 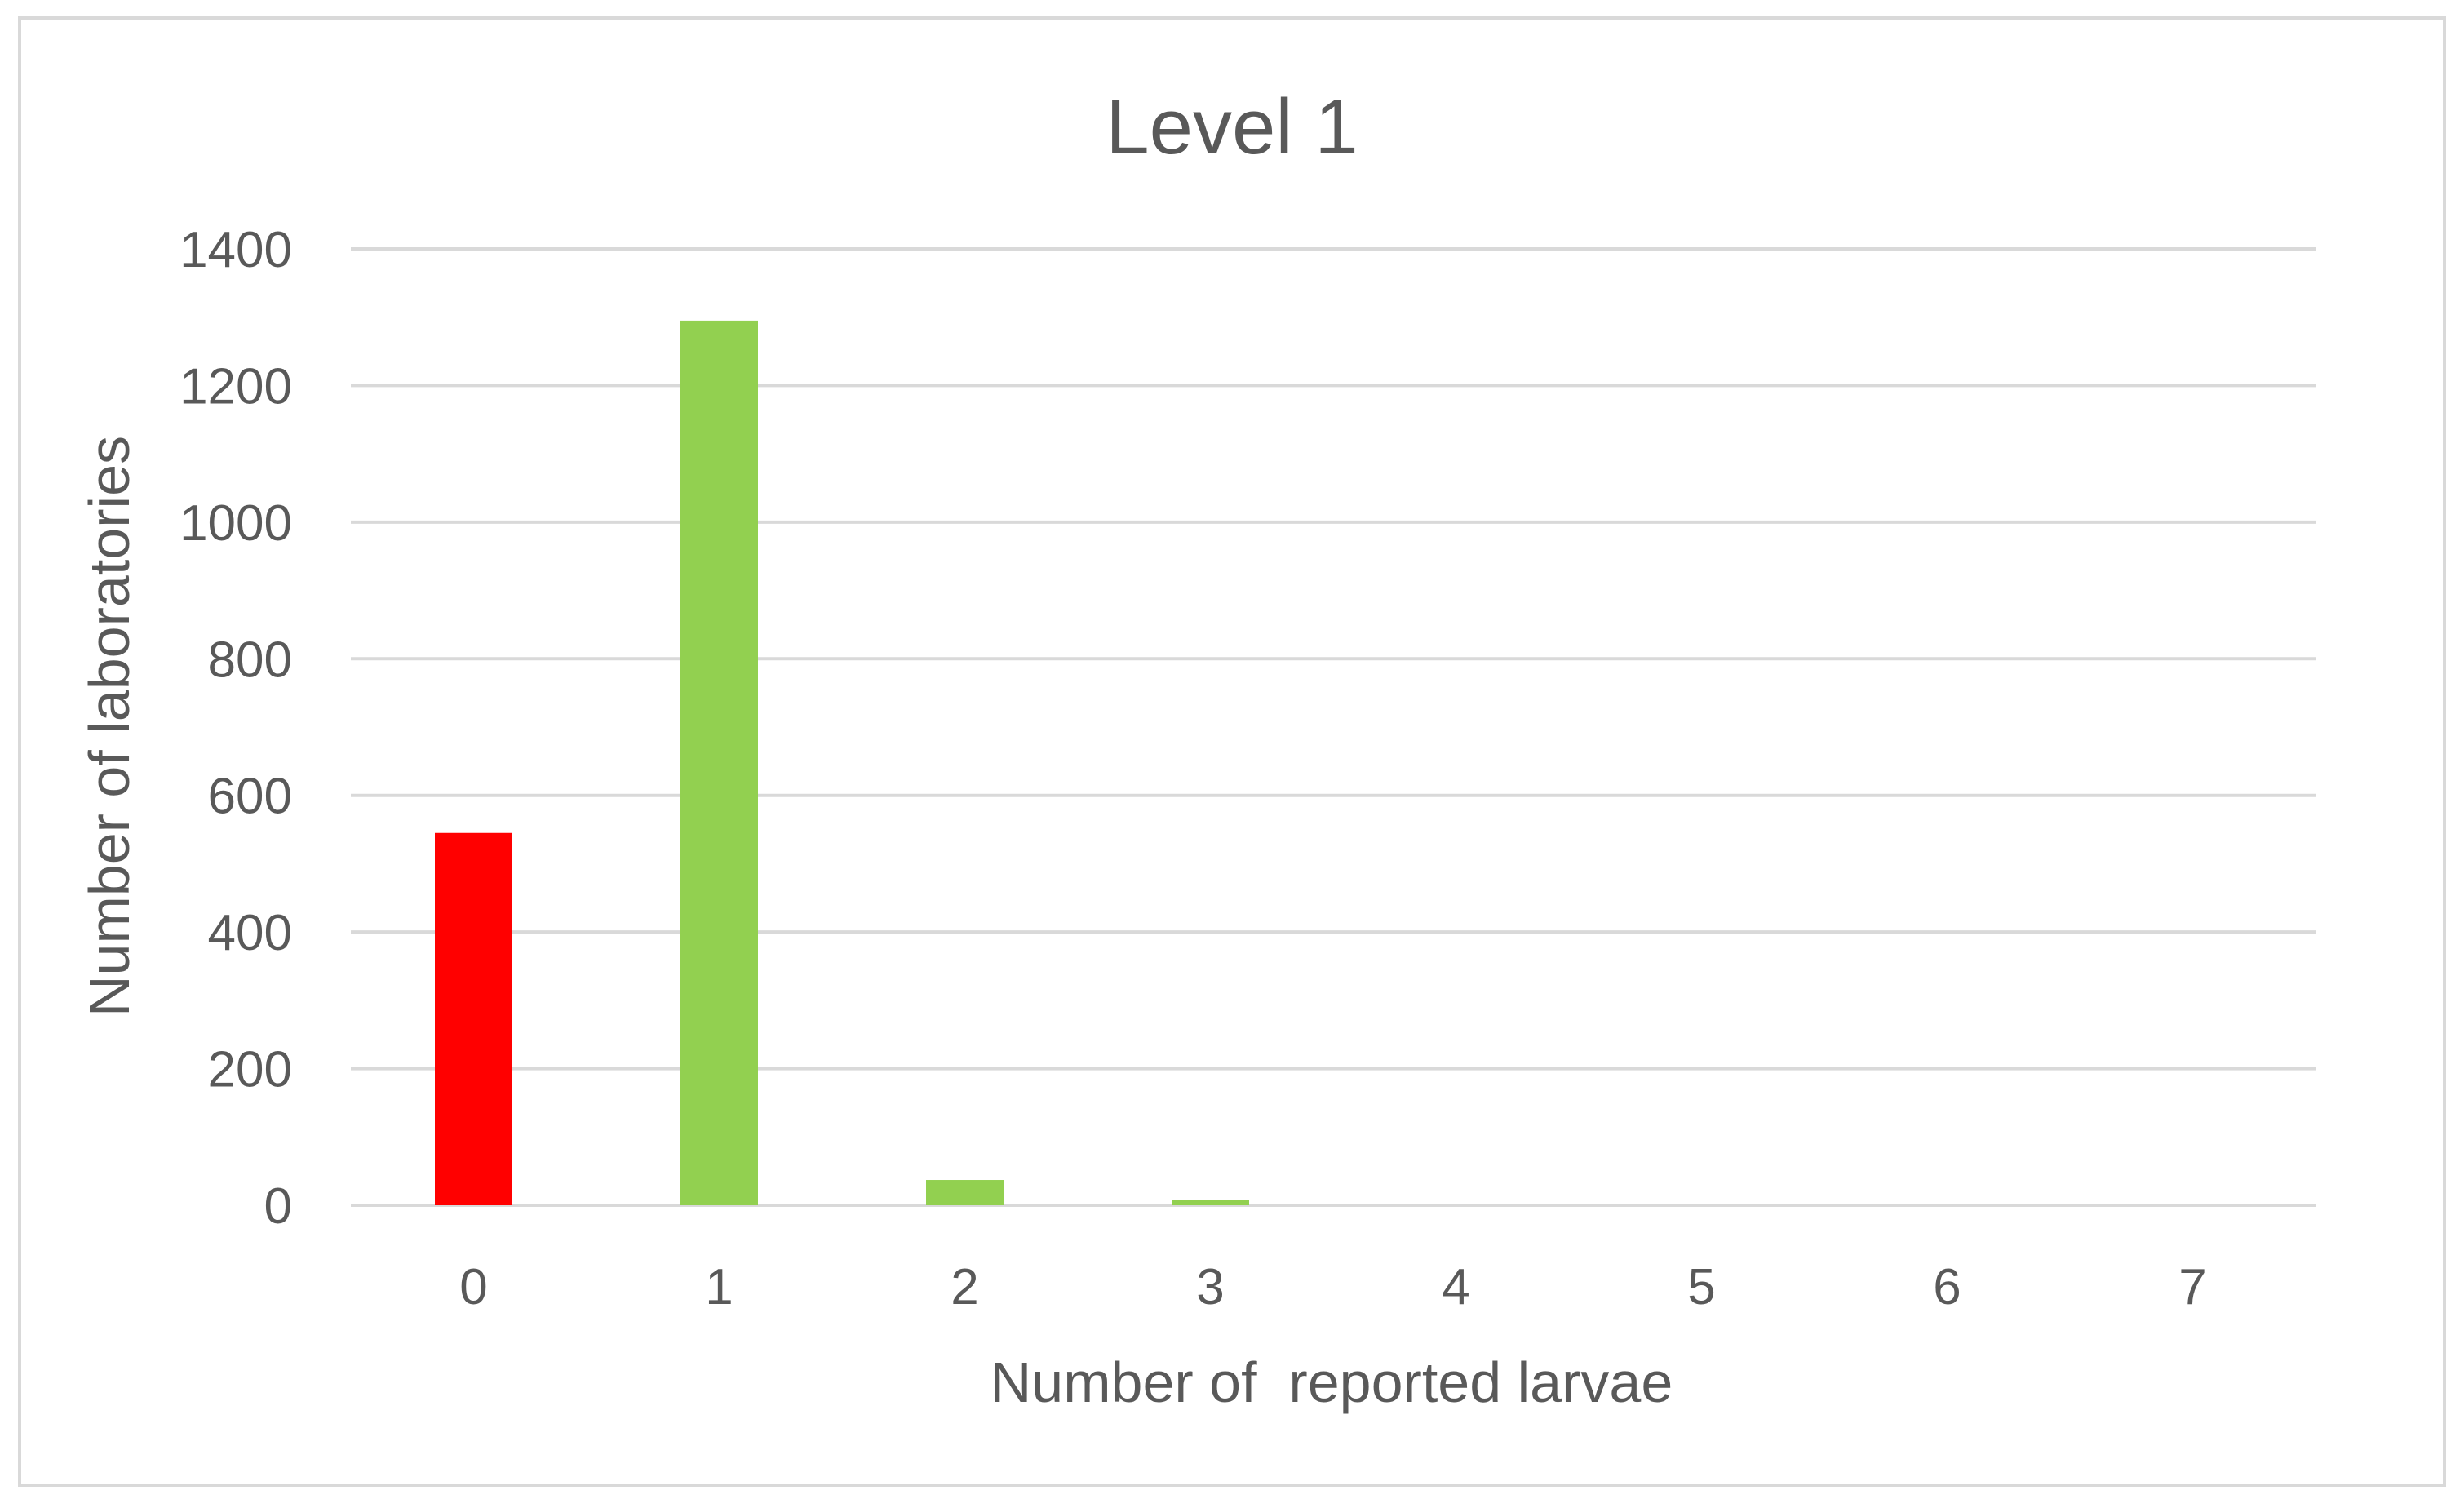 I want to click on x-tick-label: 2, so click(x=965, y=1287).